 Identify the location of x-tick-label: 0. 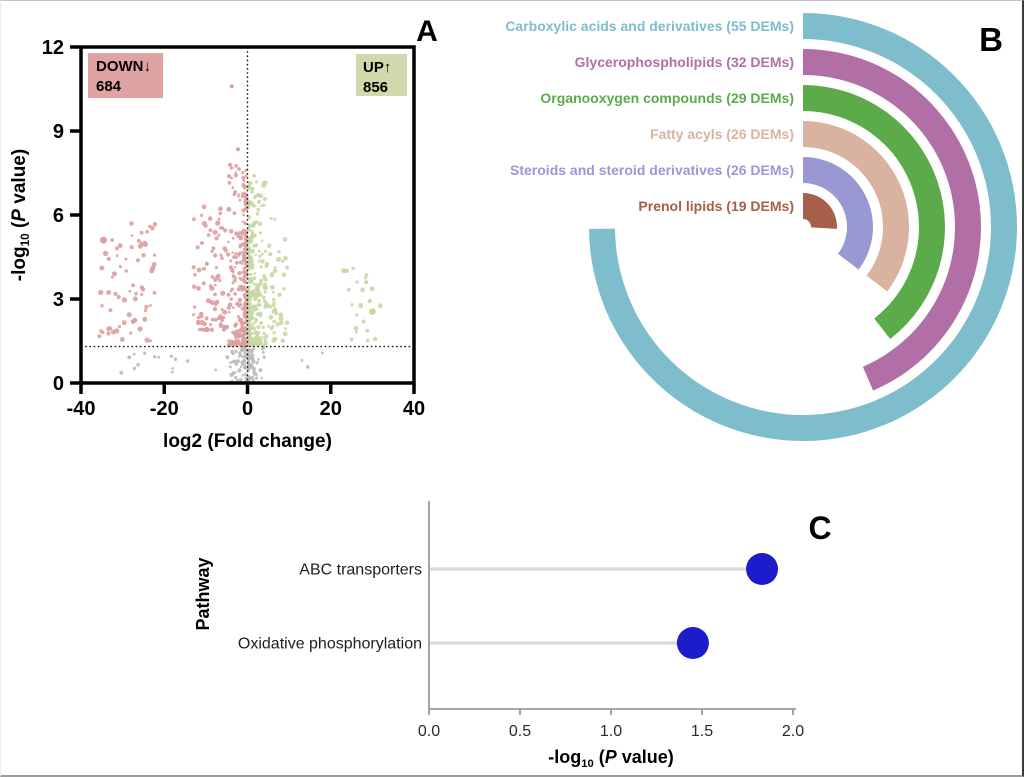
(247, 409).